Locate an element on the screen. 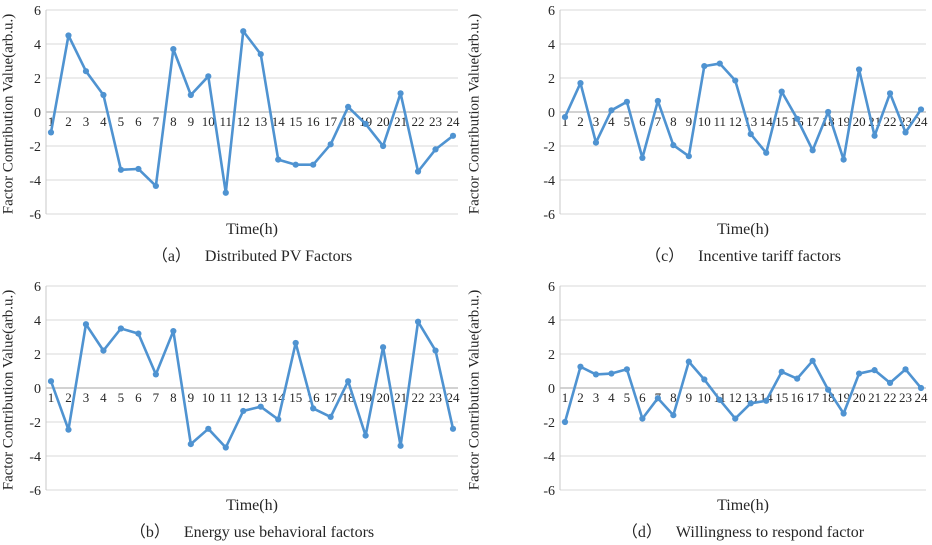  y-axis-title-wrap-a: Factor Contribution Value(arb.u.) is located at coordinates (9, 139).